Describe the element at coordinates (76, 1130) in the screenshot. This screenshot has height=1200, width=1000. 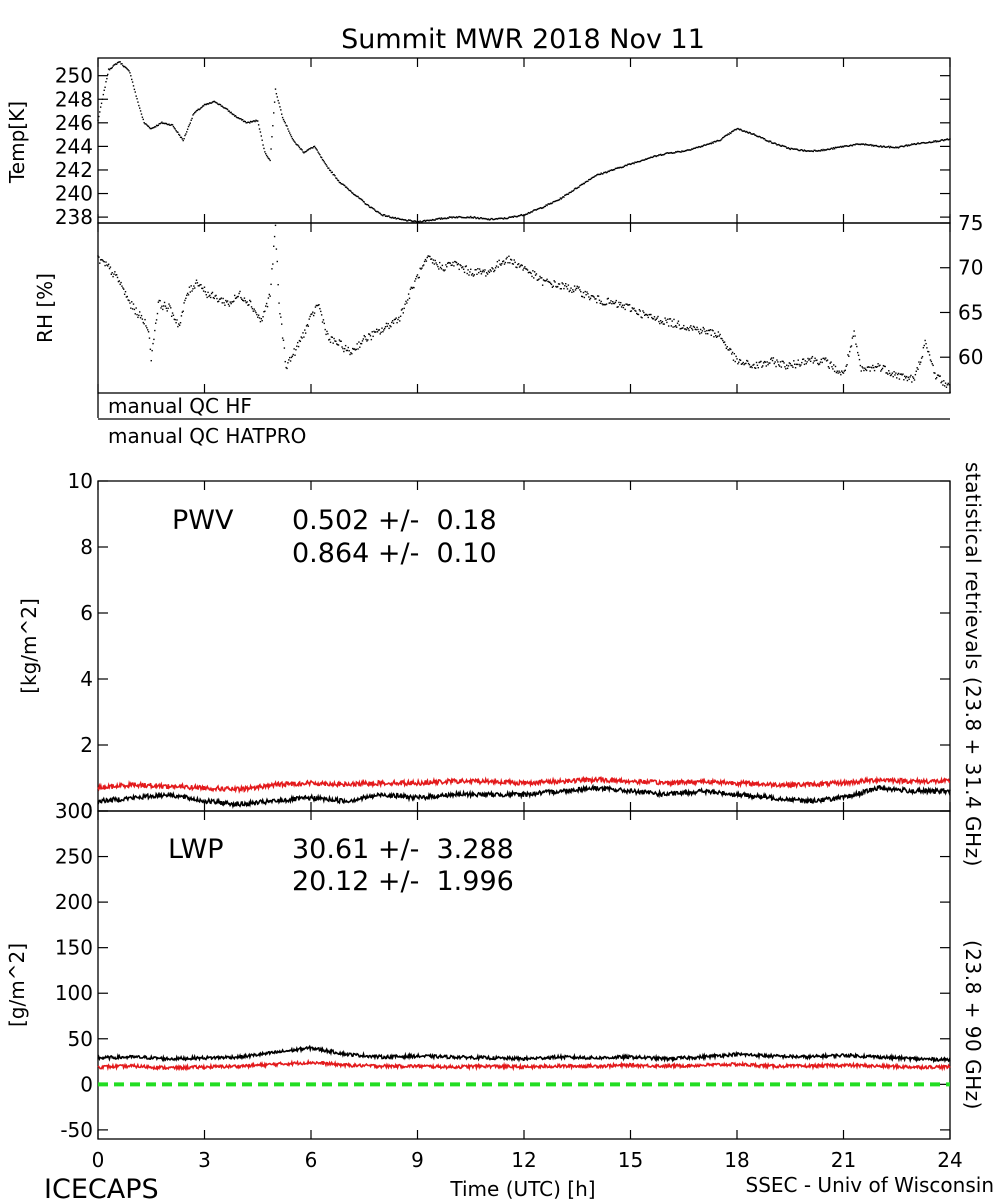
I see `y-tick-label: -50` at that location.